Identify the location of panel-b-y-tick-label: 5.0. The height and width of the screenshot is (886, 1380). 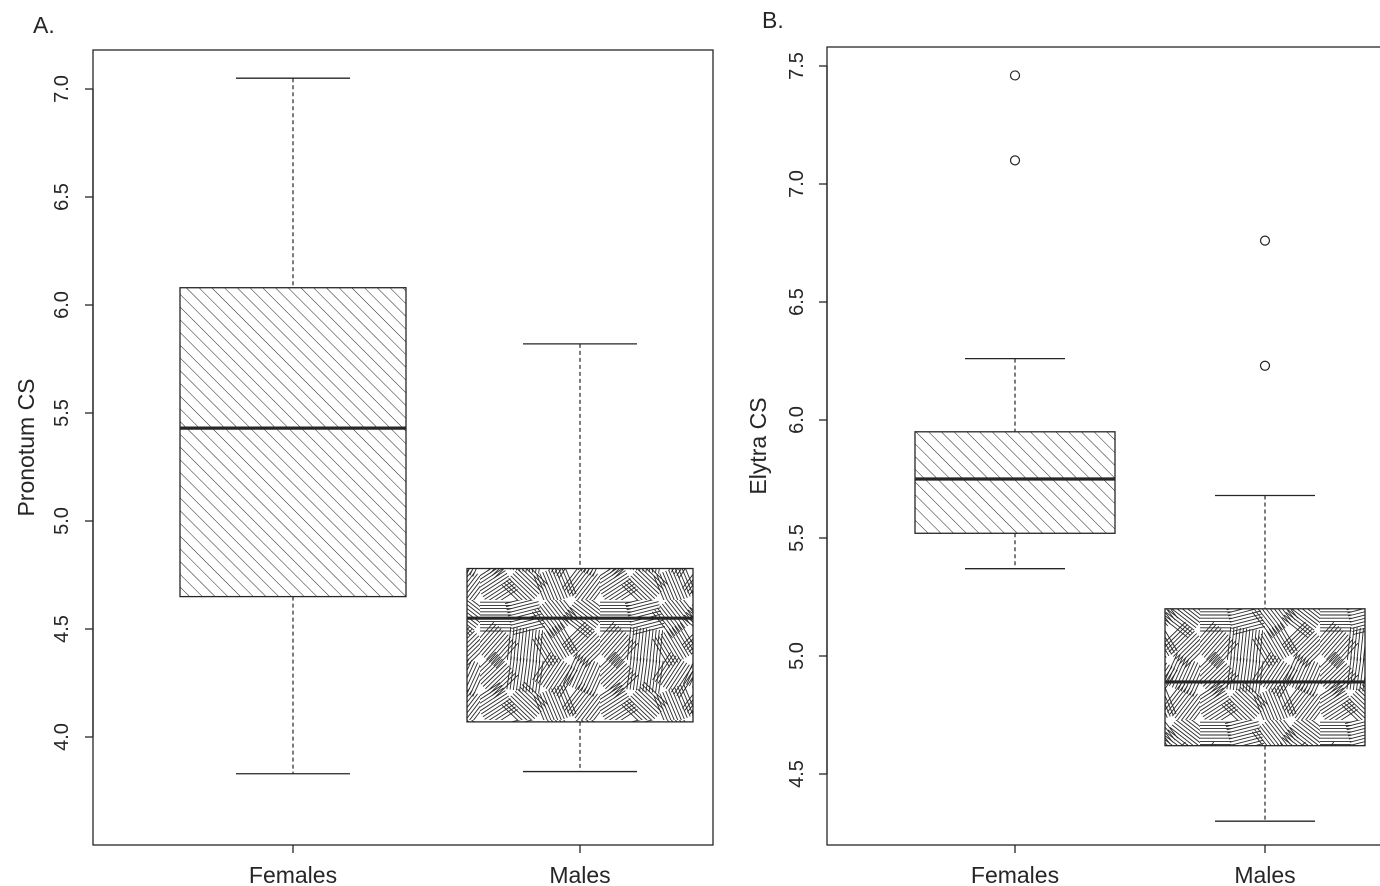
(797, 656).